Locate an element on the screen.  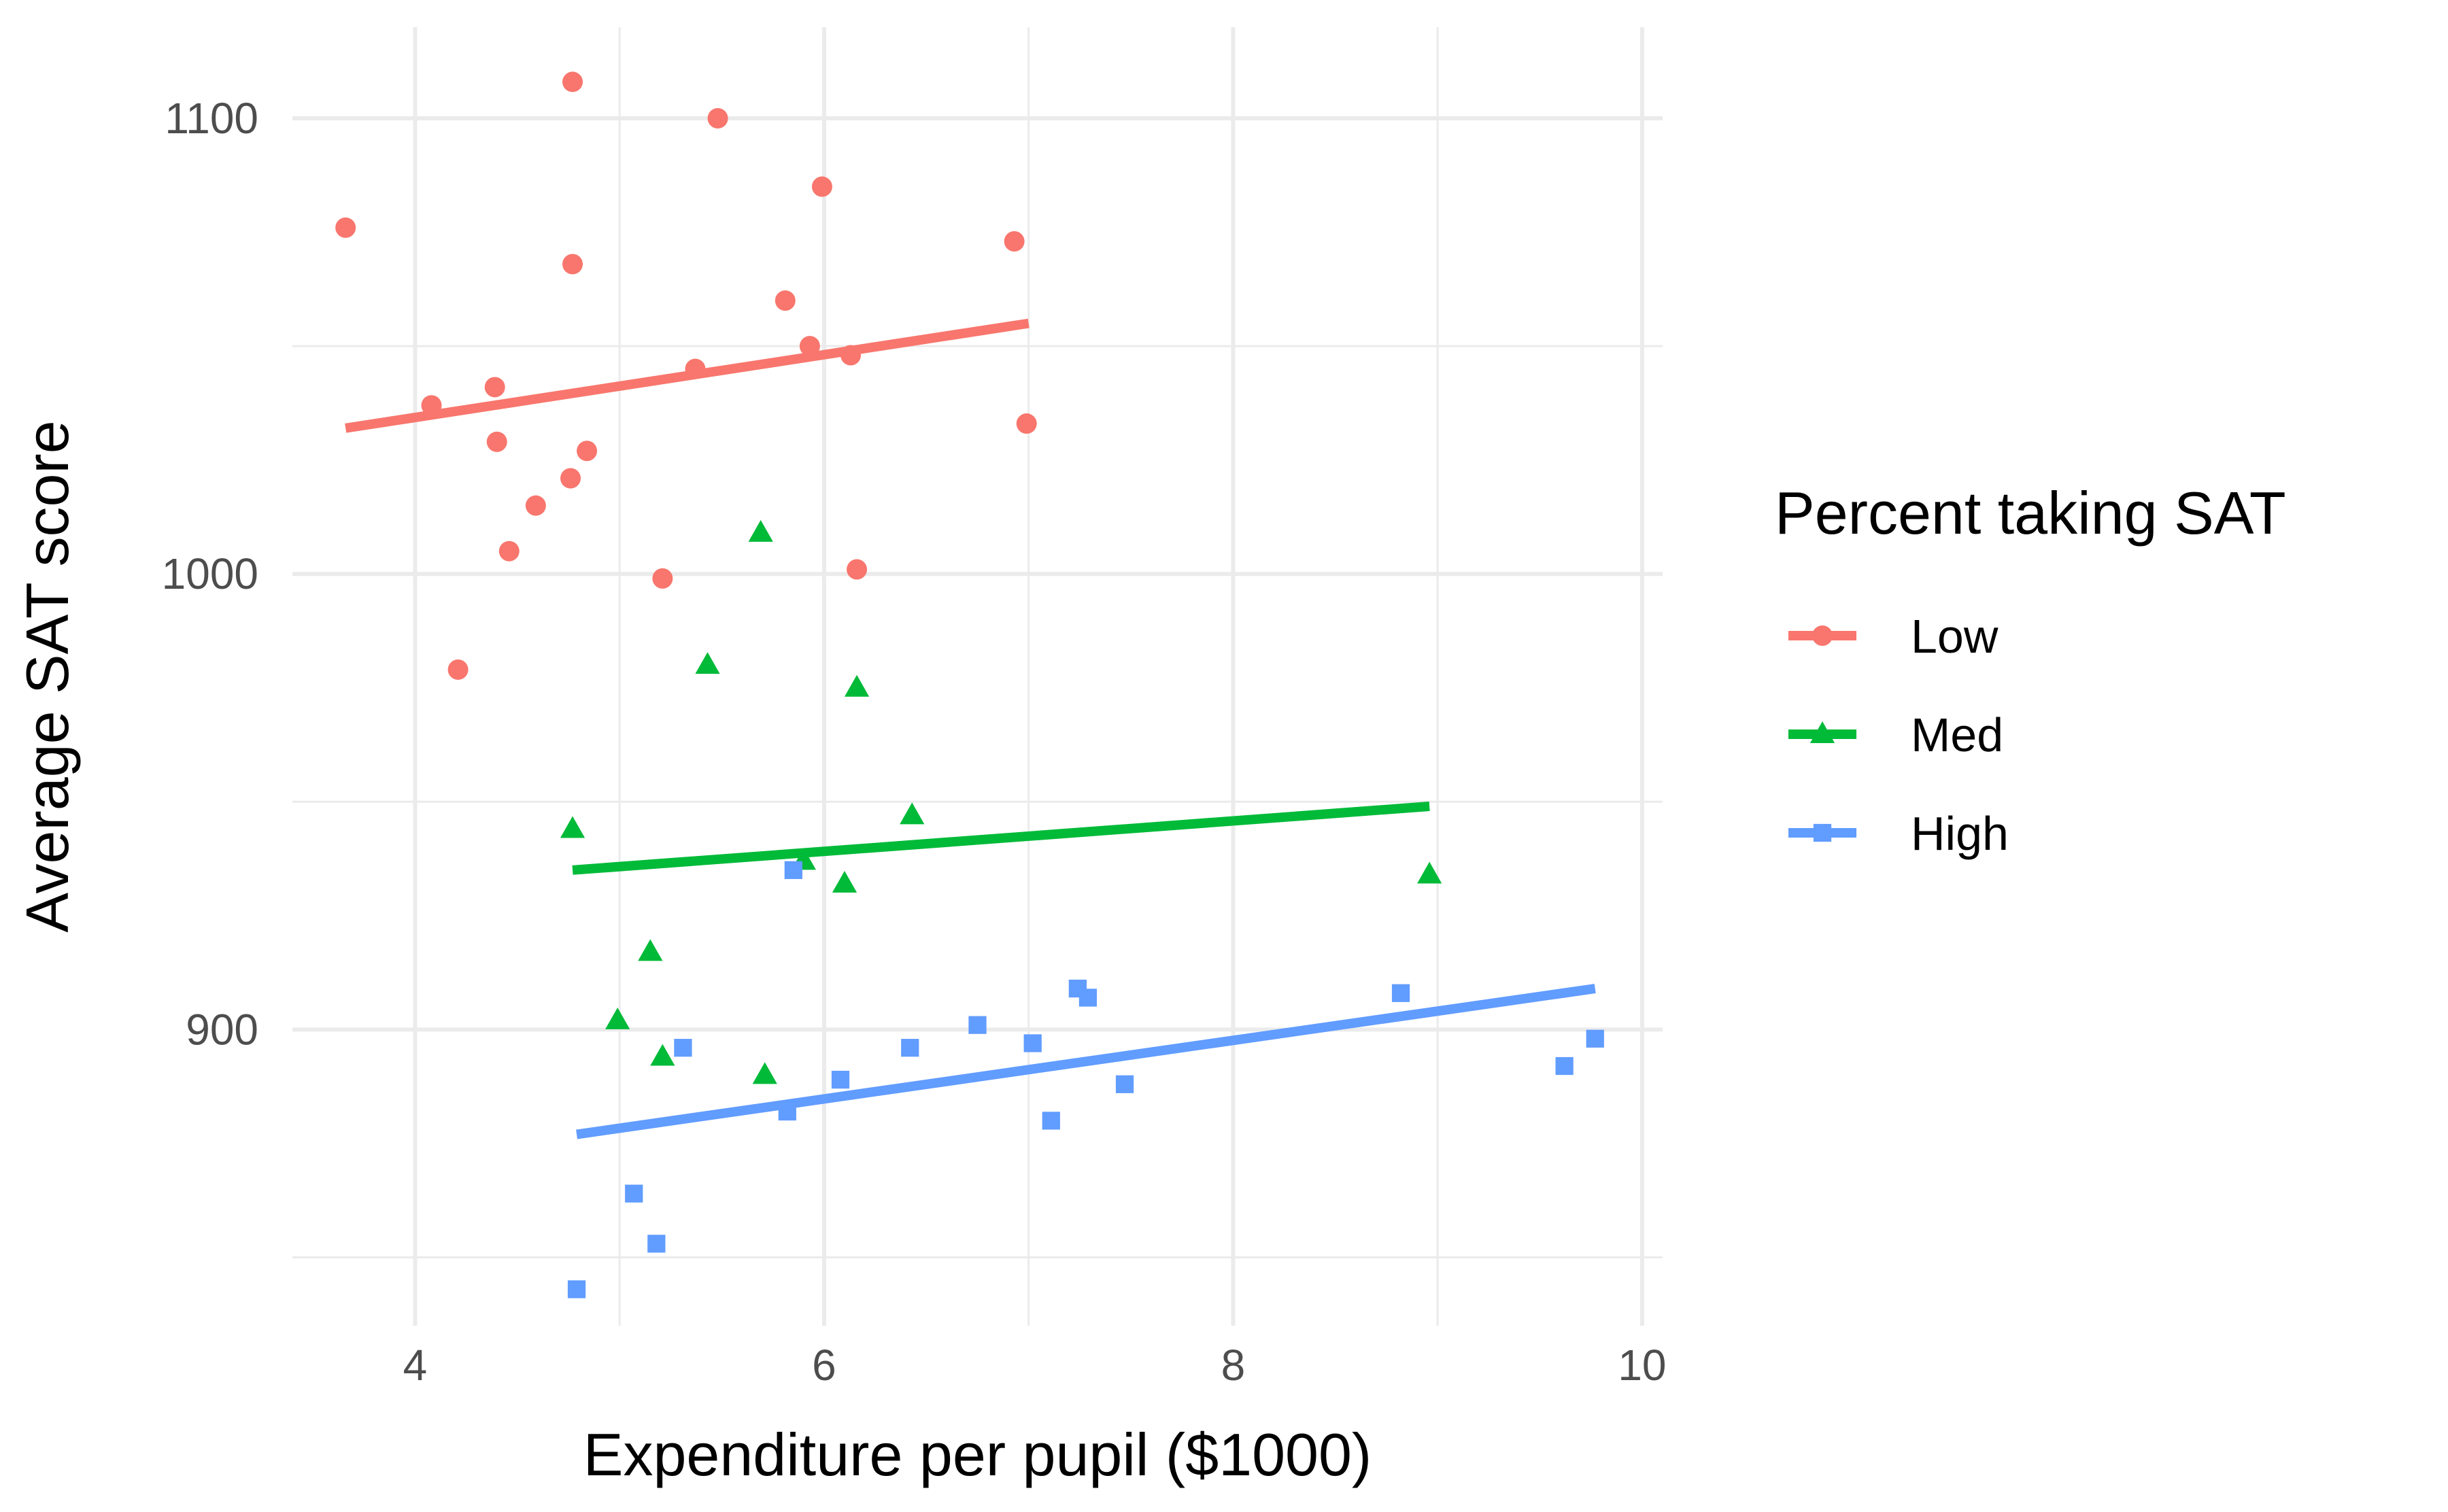
fit-line-high is located at coordinates (1086, 1061).